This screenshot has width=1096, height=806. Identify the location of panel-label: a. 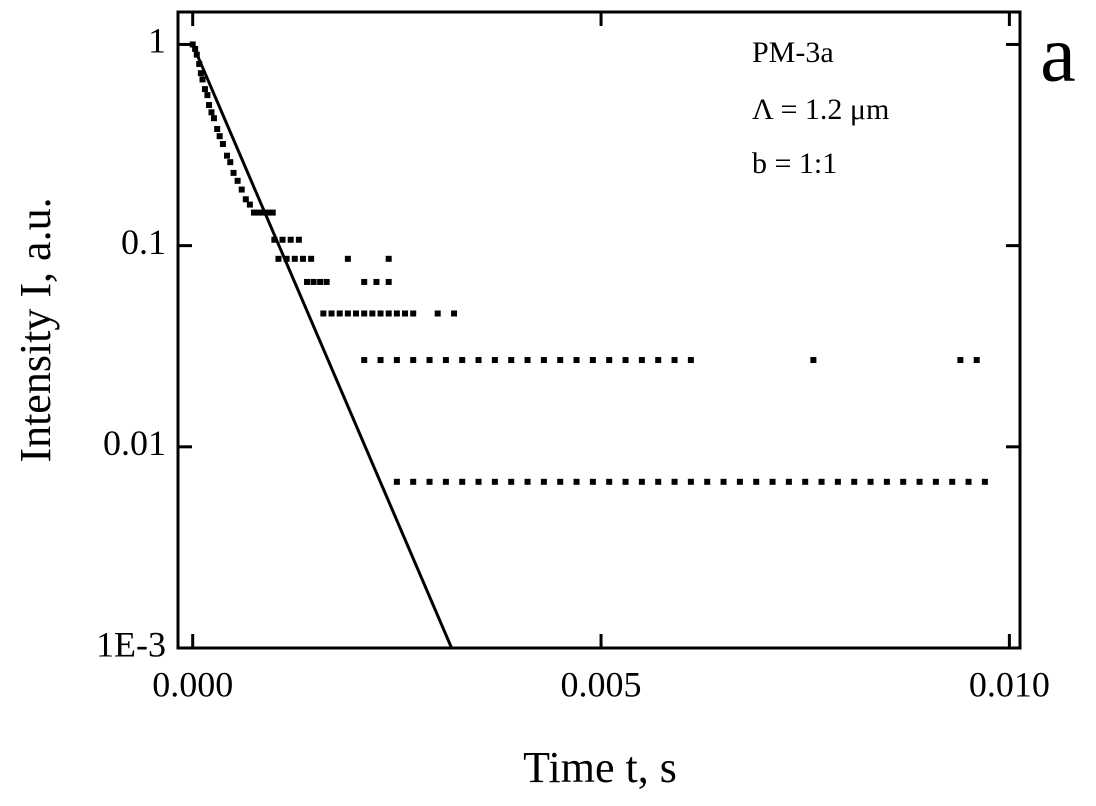
(1058, 54).